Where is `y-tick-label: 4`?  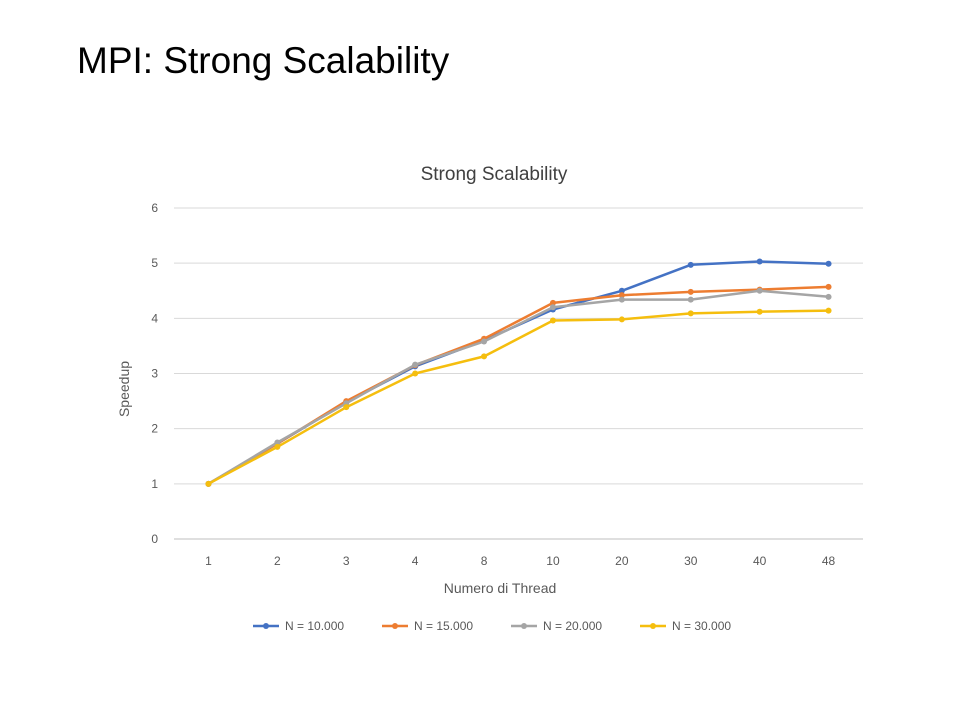 y-tick-label: 4 is located at coordinates (154, 318).